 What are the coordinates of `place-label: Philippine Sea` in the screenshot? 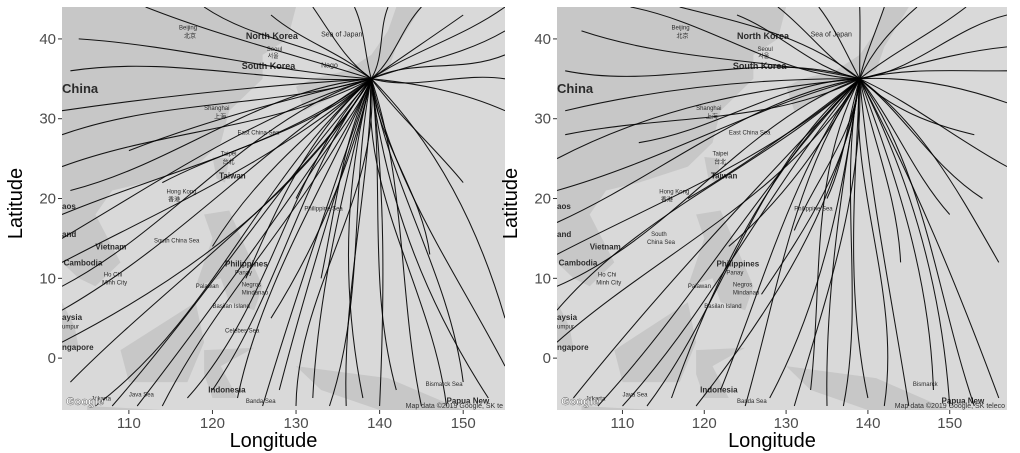 It's located at (813, 209).